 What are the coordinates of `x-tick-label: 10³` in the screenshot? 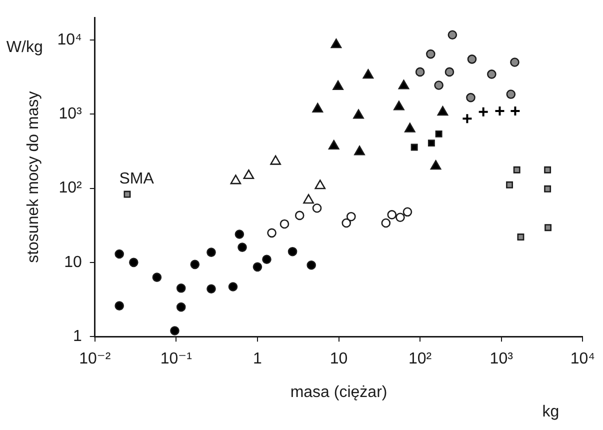 It's located at (502, 359).